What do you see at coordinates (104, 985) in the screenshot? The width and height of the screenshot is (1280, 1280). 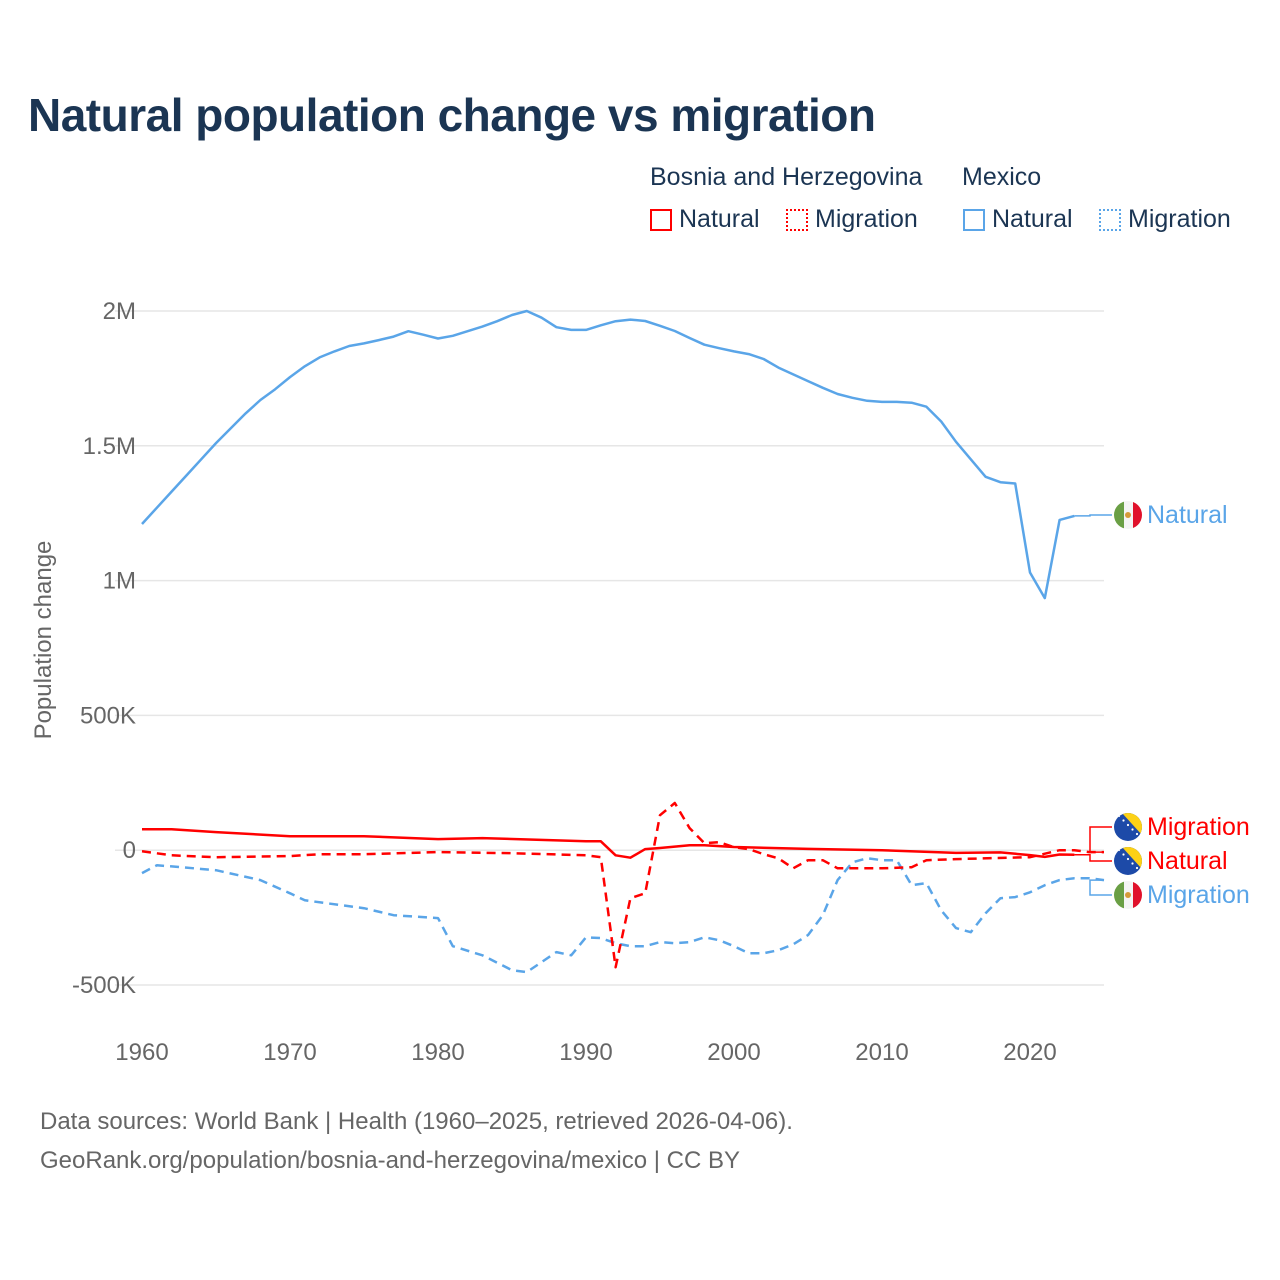 I see `y-tick-label: -500K` at bounding box center [104, 985].